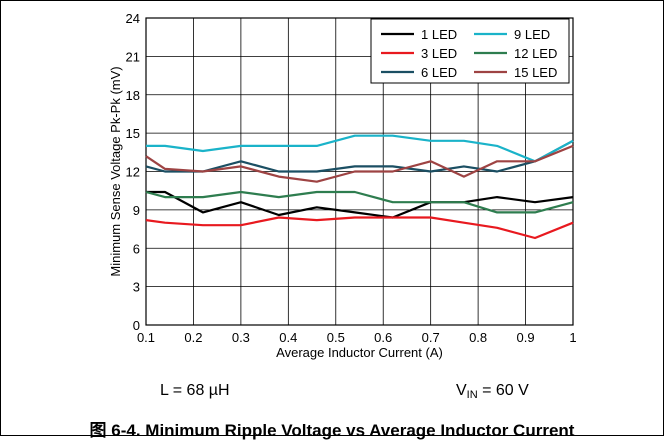  What do you see at coordinates (472, 395) in the screenshot?
I see `vin-subscript: IN` at bounding box center [472, 395].